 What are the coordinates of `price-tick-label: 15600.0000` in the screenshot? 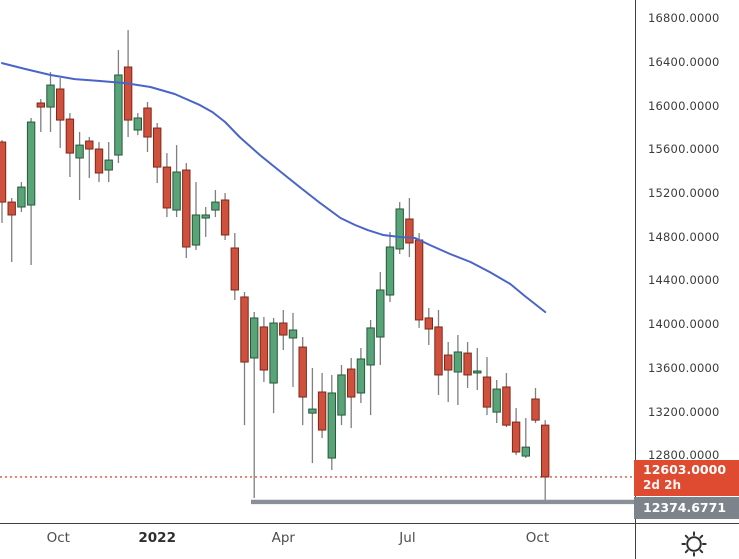 It's located at (684, 149).